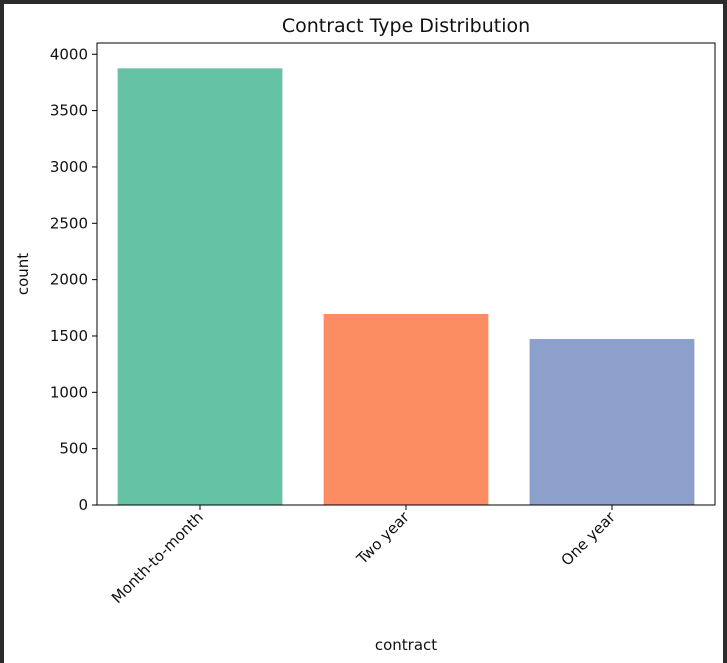  What do you see at coordinates (23, 274) in the screenshot?
I see `y-axis-title: count` at bounding box center [23, 274].